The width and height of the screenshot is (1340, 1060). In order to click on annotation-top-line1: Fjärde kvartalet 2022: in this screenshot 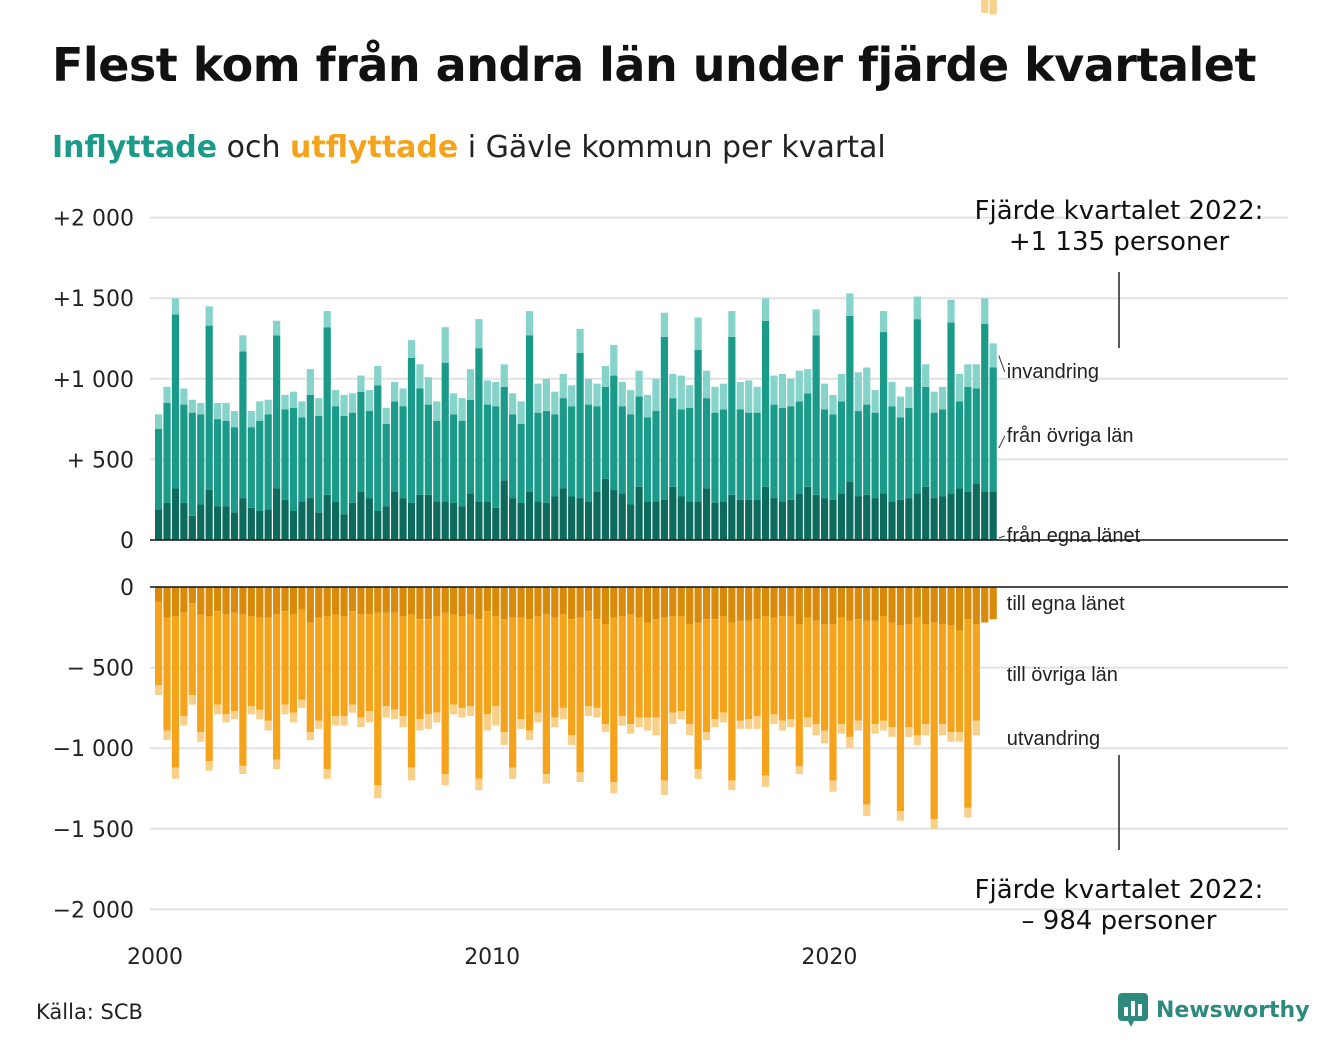, I will do `click(1119, 211)`.